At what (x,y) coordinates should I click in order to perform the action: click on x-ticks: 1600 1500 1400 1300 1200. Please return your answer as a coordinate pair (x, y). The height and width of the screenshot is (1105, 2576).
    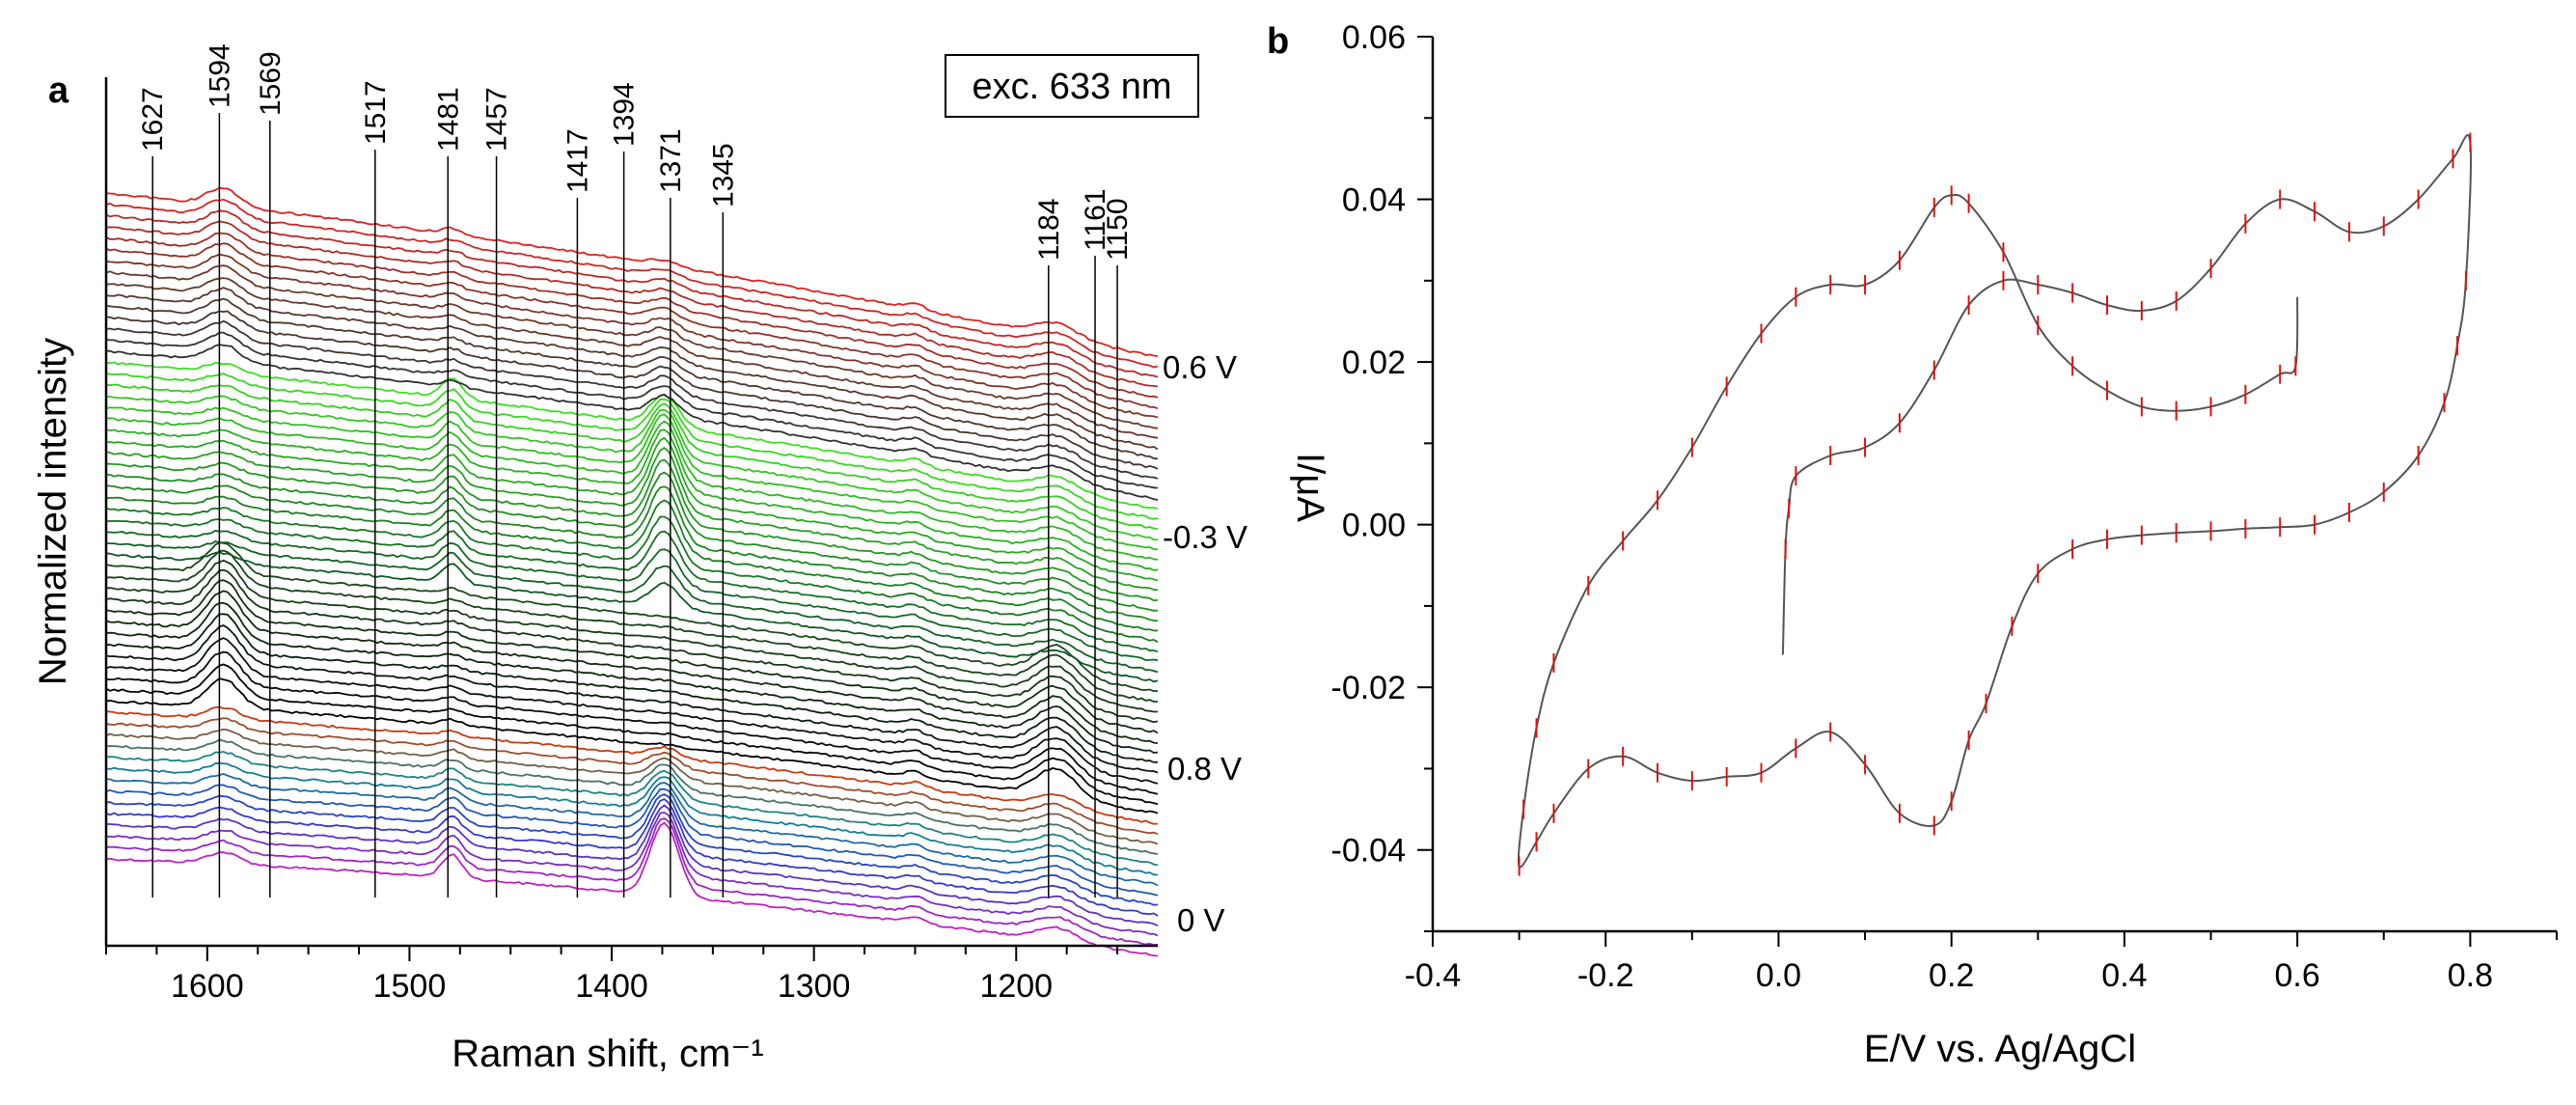
    Looking at the image, I should click on (612, 976).